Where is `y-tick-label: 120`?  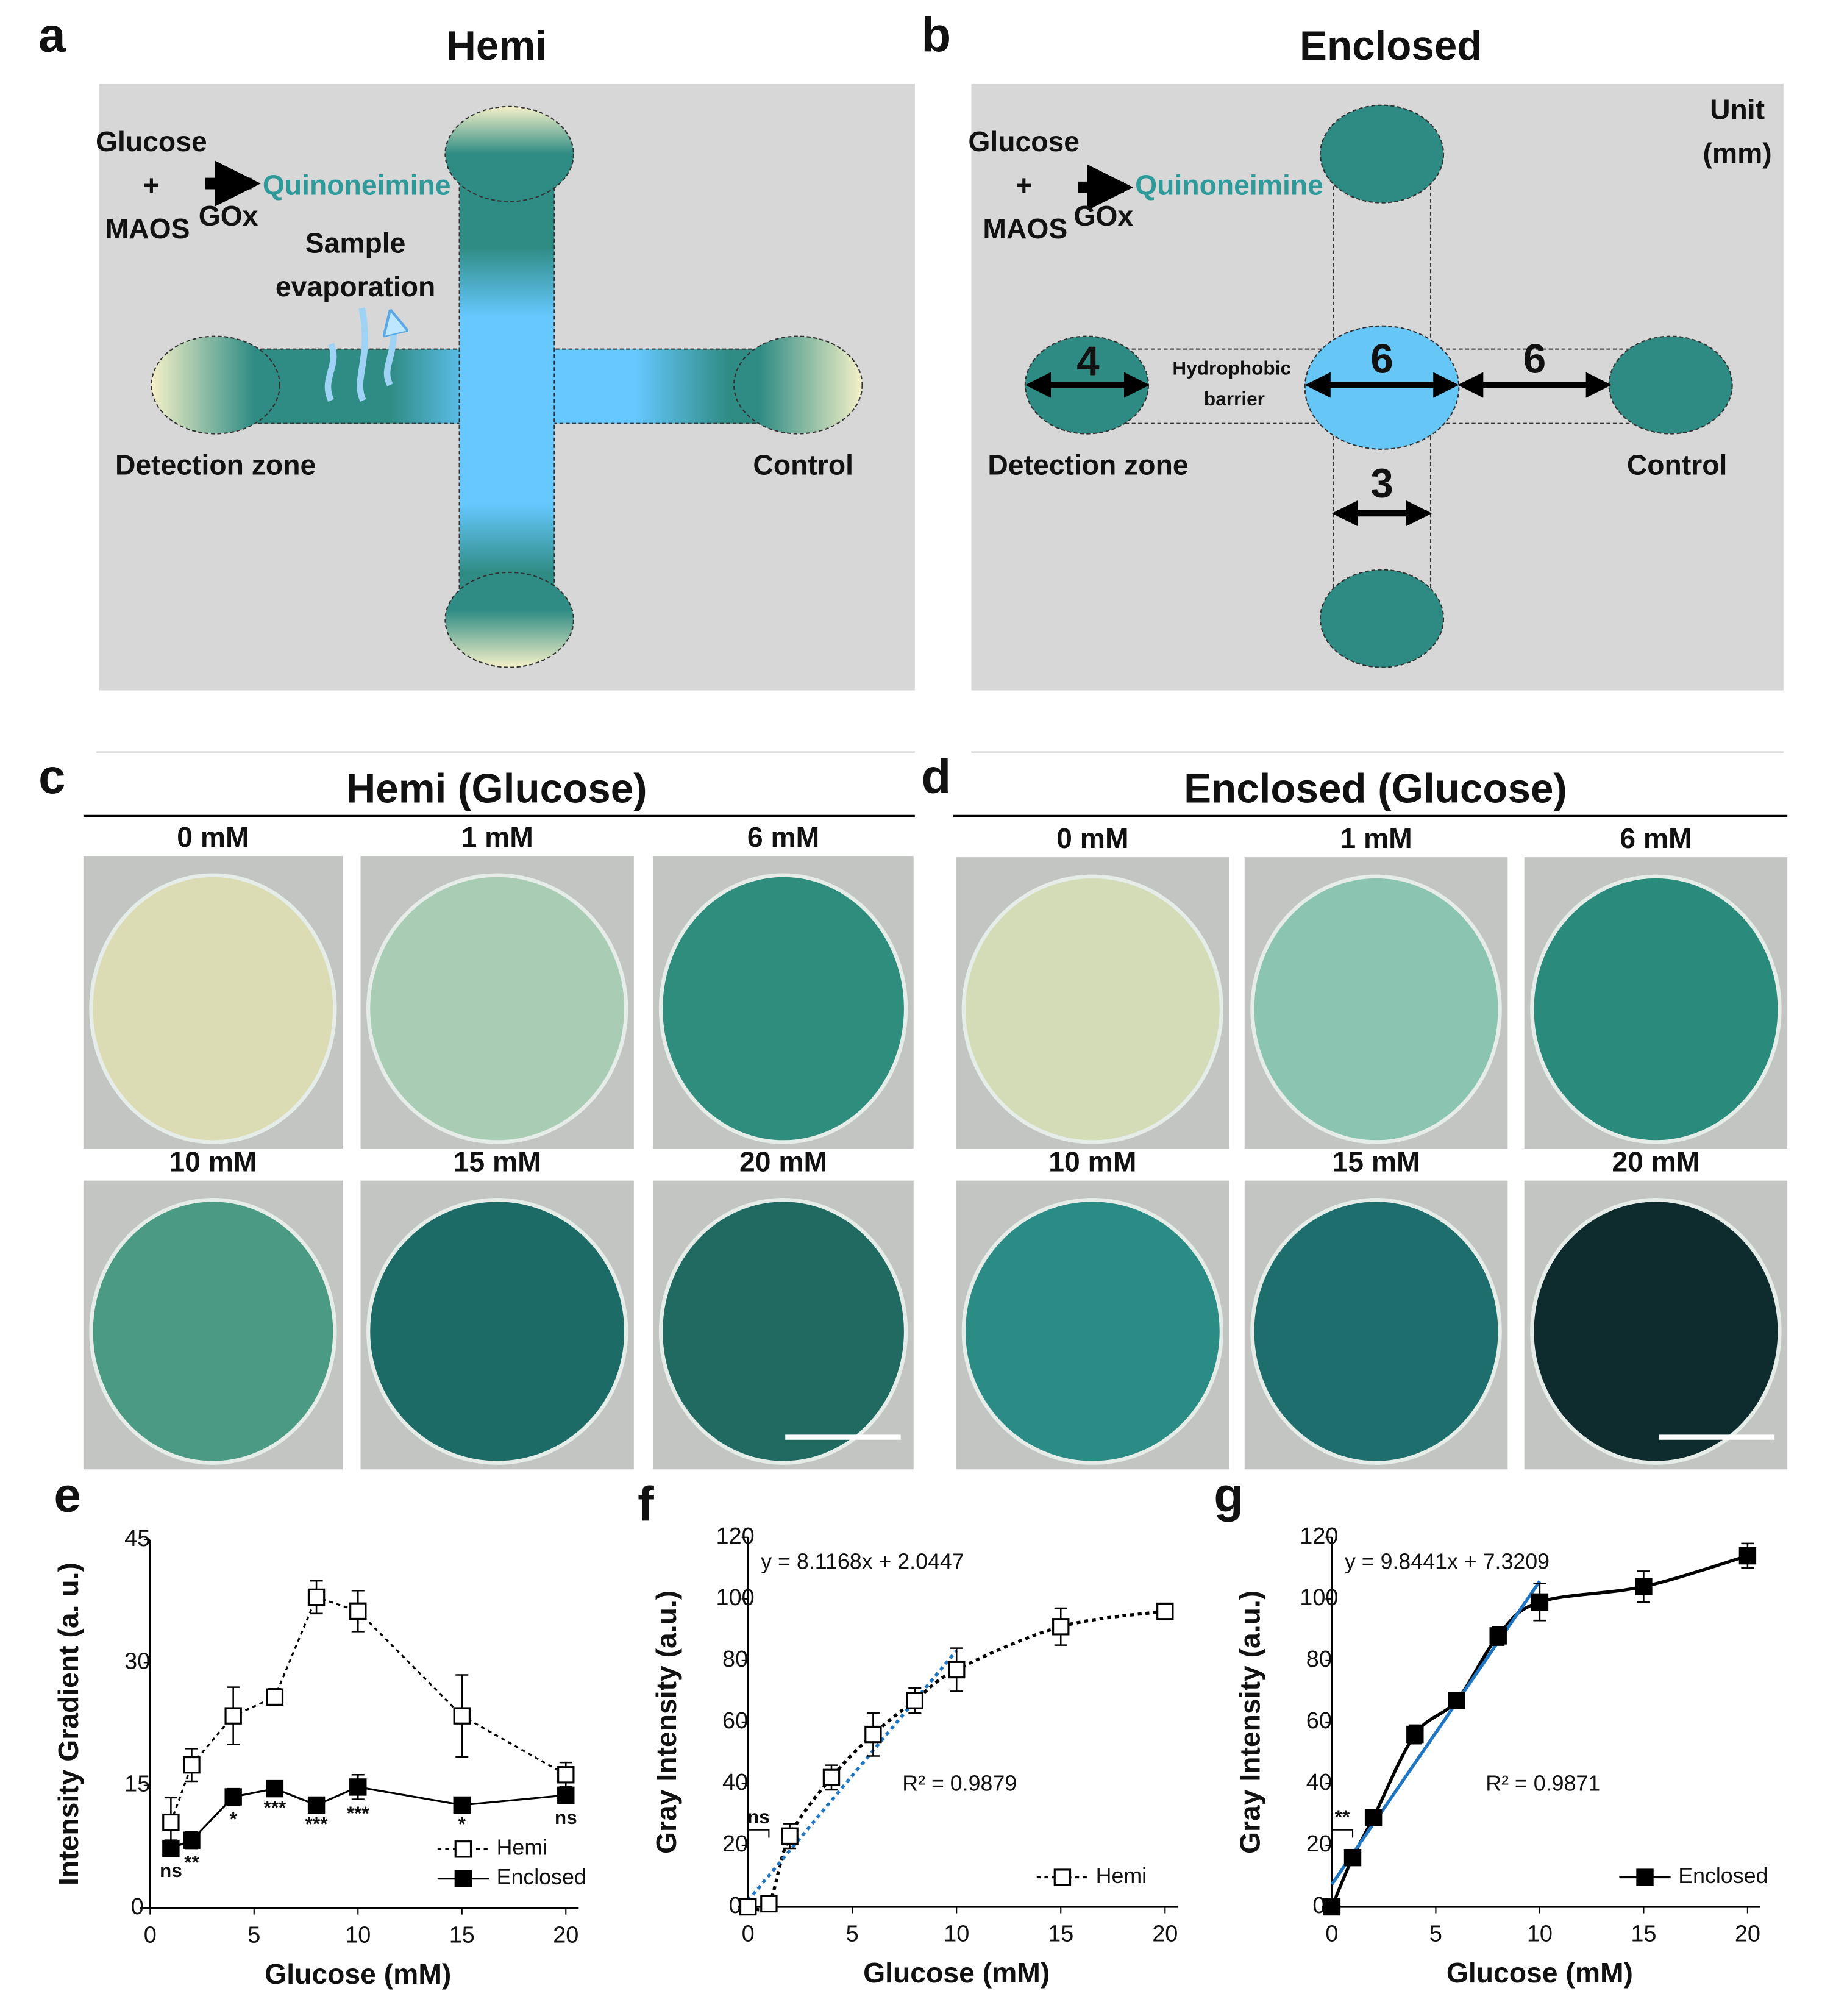
y-tick-label: 120 is located at coordinates (735, 1536).